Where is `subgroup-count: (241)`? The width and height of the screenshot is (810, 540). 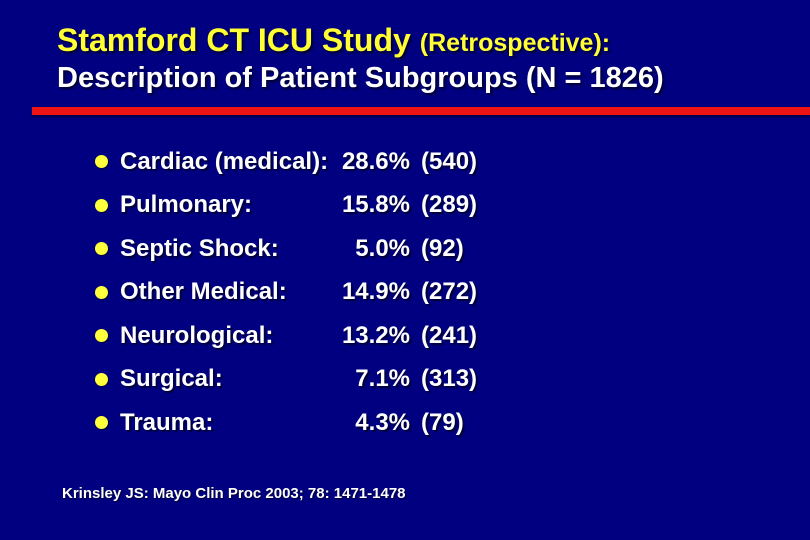 subgroup-count: (241) is located at coordinates (449, 335).